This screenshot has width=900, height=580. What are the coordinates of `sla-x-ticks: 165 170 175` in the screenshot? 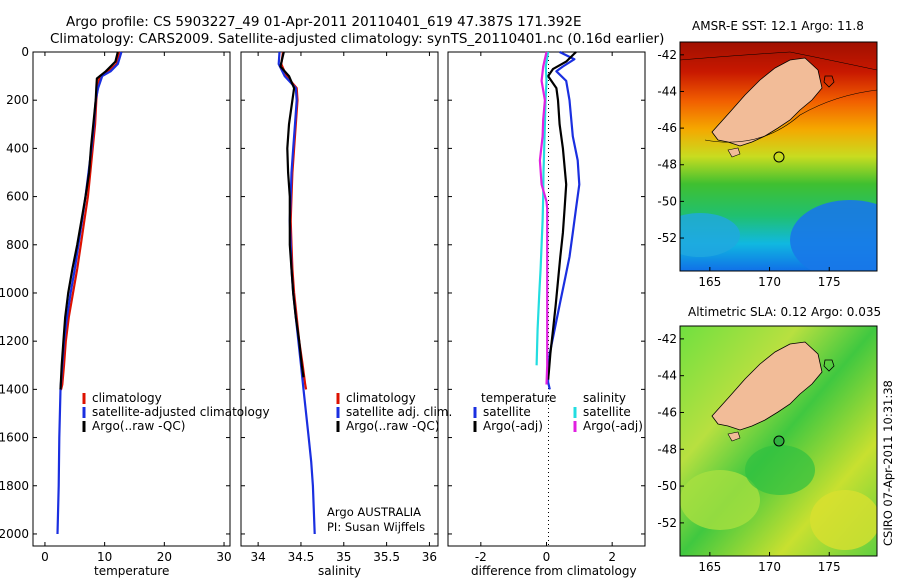 It's located at (769, 563).